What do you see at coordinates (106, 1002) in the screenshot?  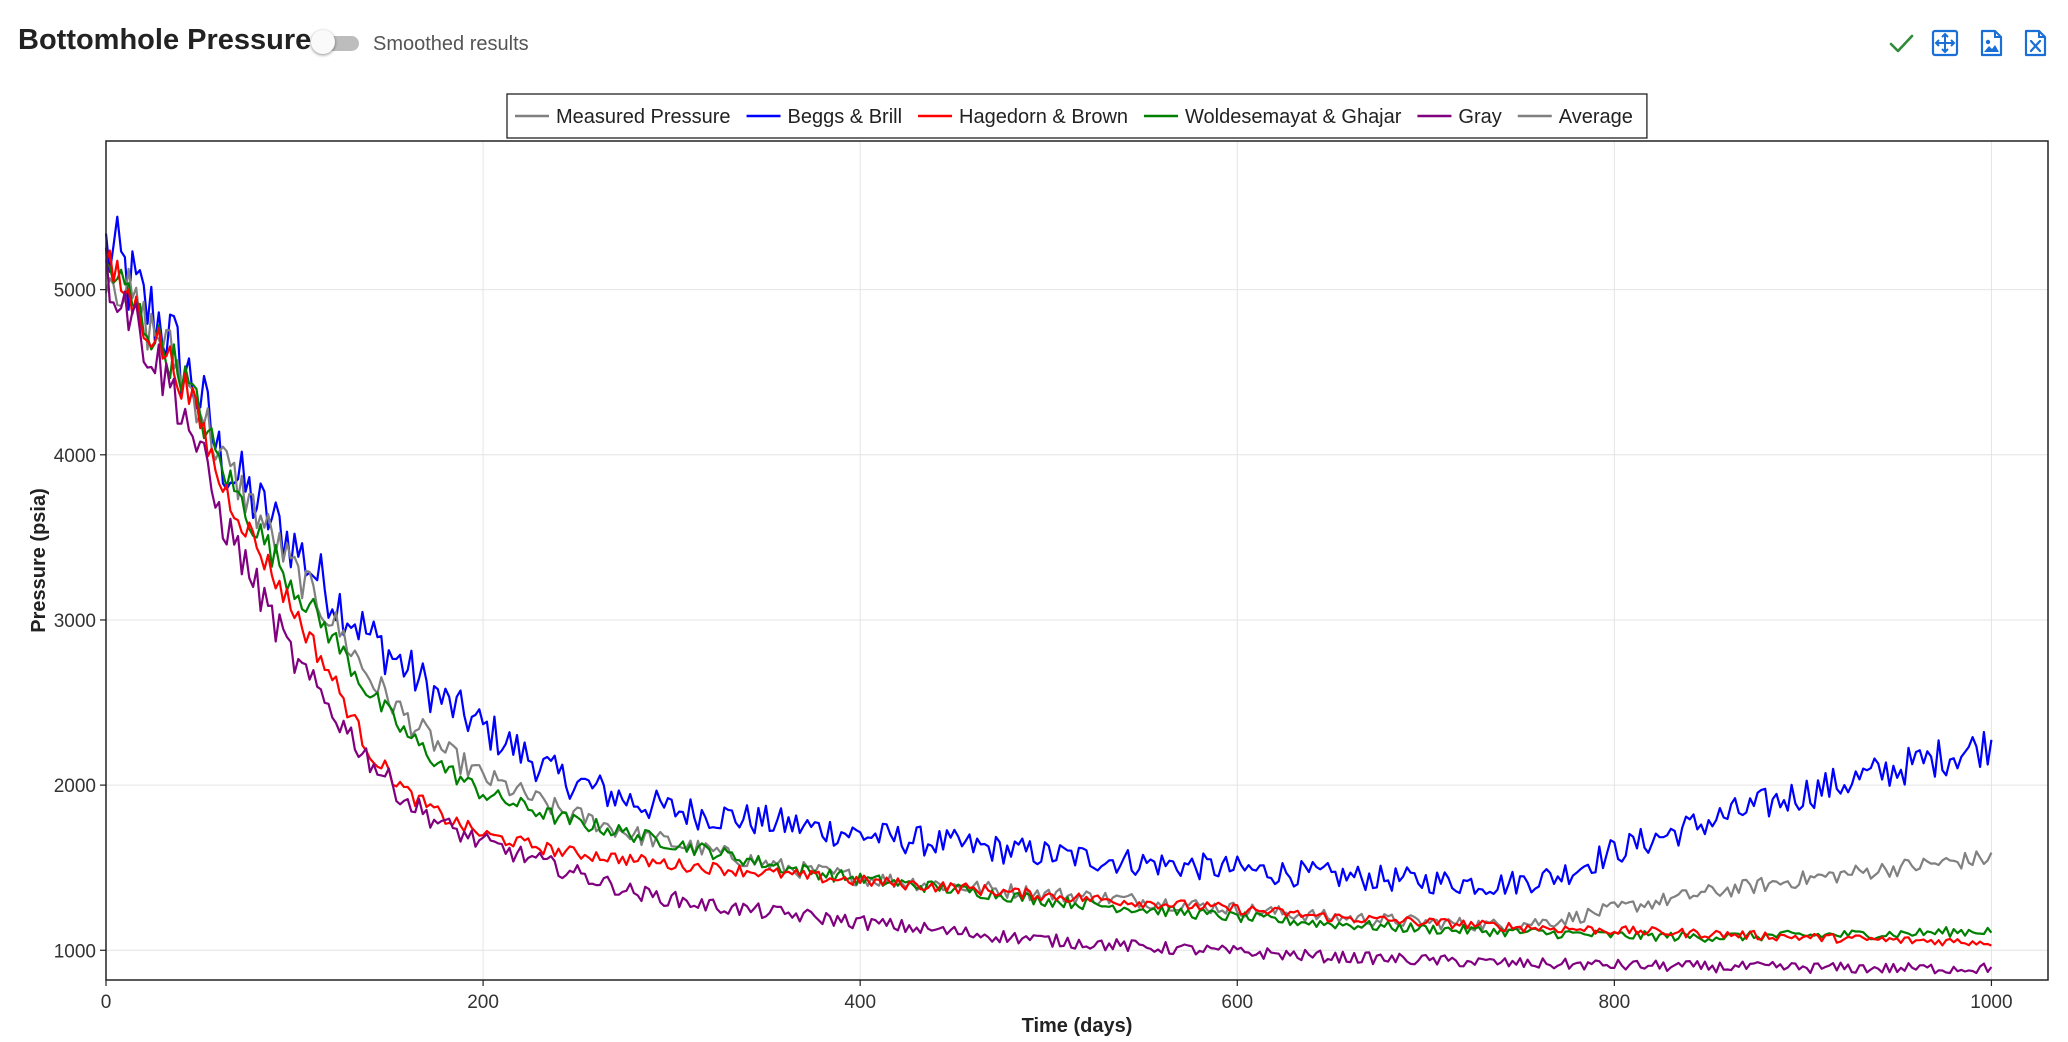 I see `x-tick-label: 0` at bounding box center [106, 1002].